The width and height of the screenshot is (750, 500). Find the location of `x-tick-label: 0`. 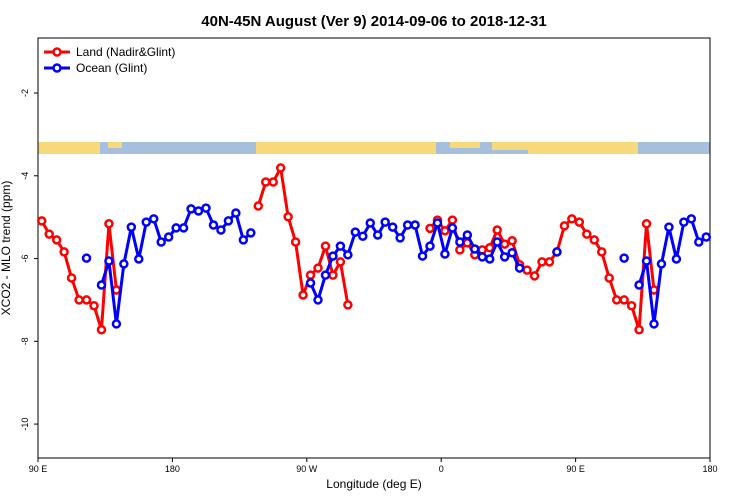

x-tick-label: 0 is located at coordinates (441, 469).